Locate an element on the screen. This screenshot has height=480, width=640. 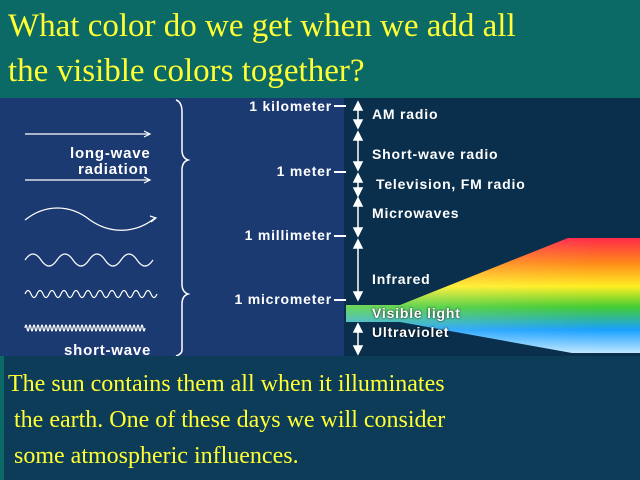
wave-samples is located at coordinates (91, 231).